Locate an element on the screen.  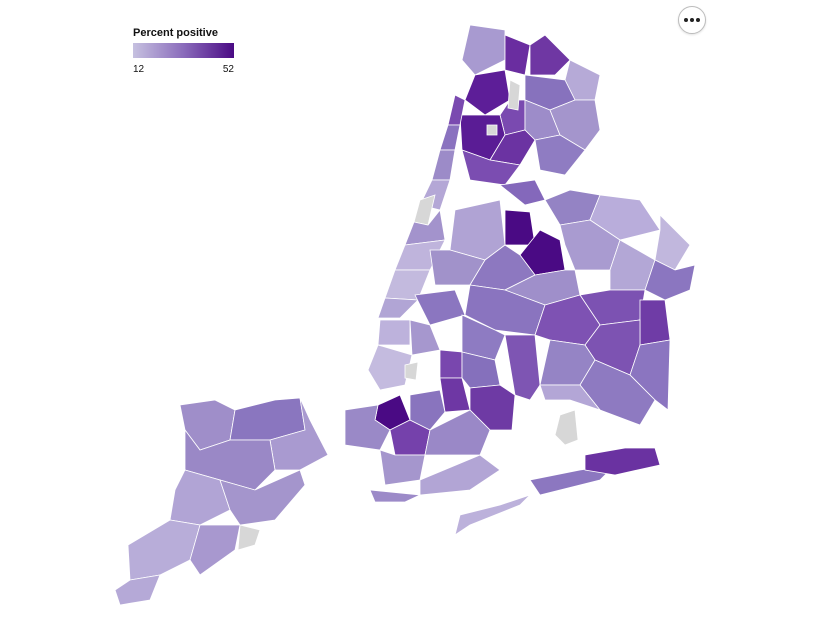
manhattan is located at coordinates (421, 206).